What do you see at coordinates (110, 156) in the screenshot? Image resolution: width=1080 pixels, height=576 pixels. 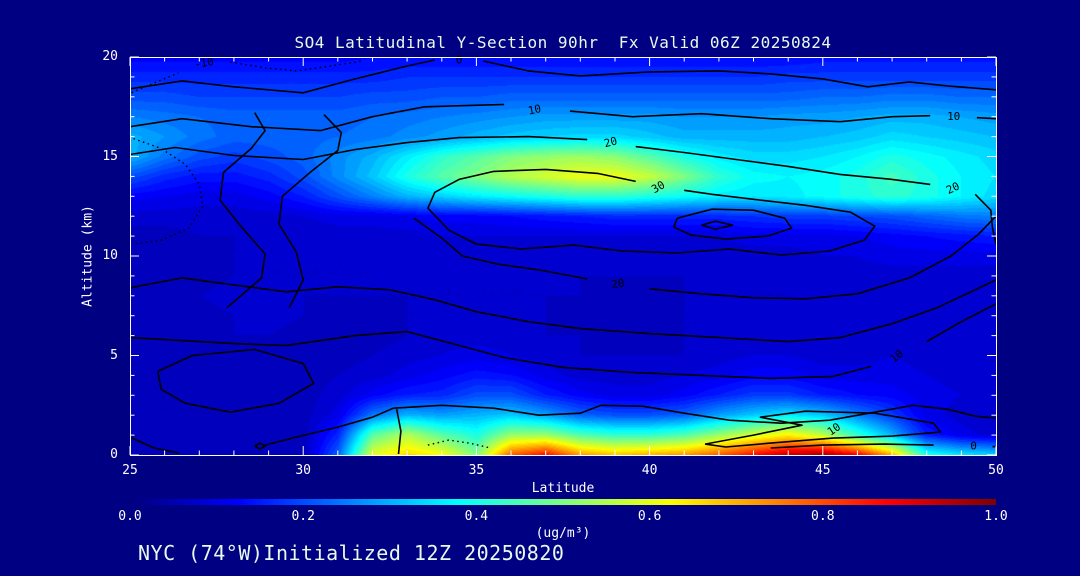 I see `y-tick-label: 15` at bounding box center [110, 156].